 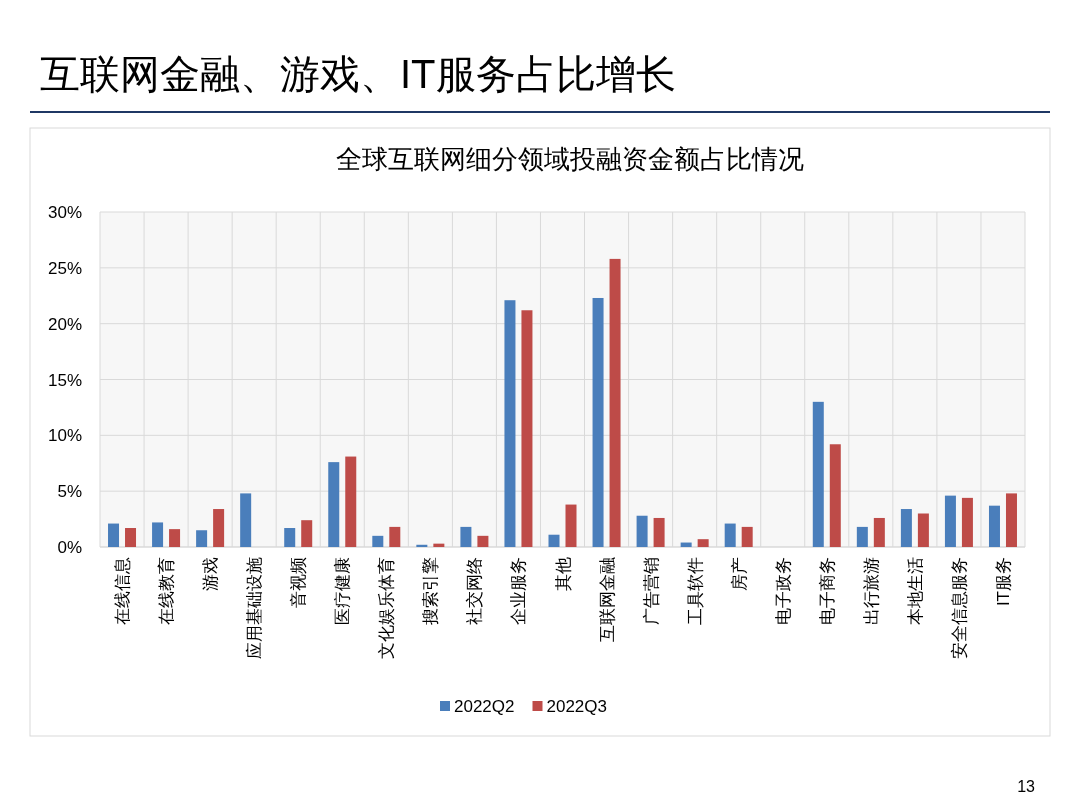 I want to click on x-tick-label: 搜索引擎, so click(x=431, y=591).